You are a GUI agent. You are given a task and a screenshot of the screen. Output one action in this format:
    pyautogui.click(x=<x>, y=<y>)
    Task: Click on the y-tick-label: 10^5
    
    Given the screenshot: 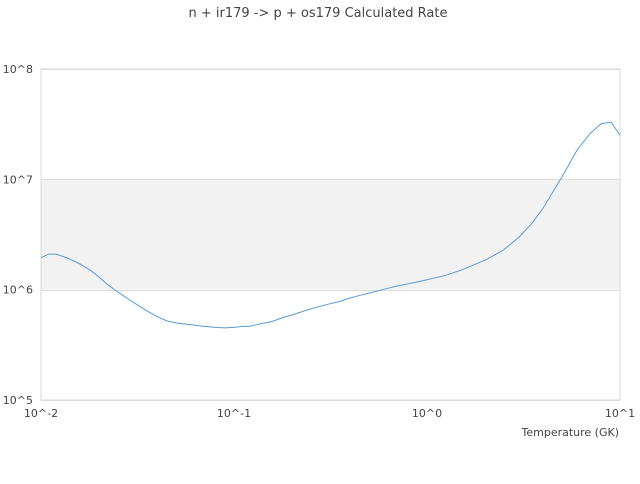 What is the action you would take?
    pyautogui.click(x=18, y=400)
    